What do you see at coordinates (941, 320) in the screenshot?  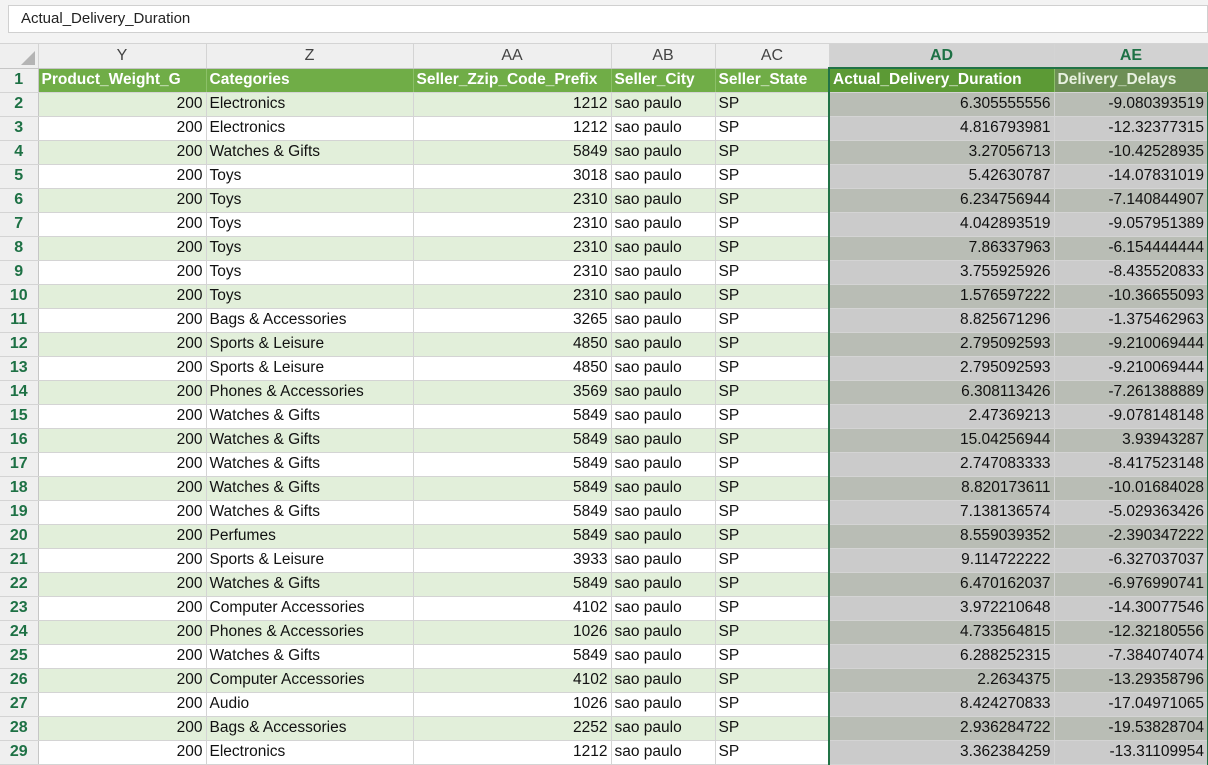 I see `cell-delivery-duration: 8.825671296` at bounding box center [941, 320].